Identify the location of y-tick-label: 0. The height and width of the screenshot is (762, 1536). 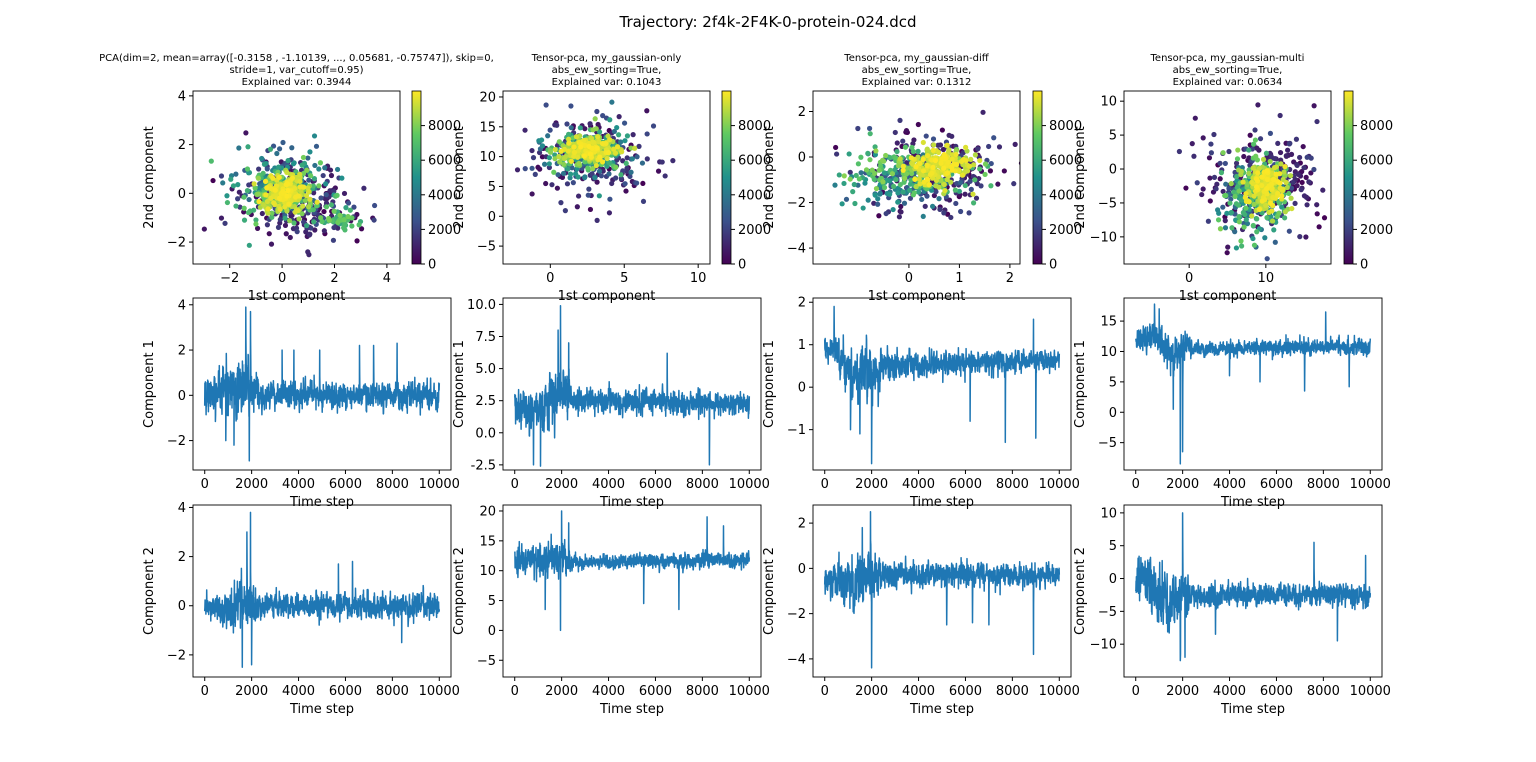
(802, 569).